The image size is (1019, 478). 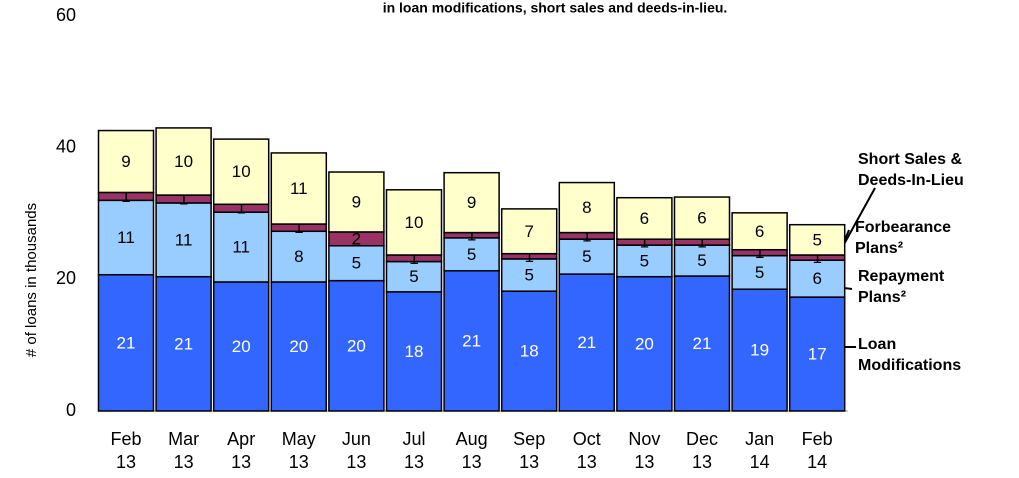 I want to click on data-label: 7, so click(x=528, y=231).